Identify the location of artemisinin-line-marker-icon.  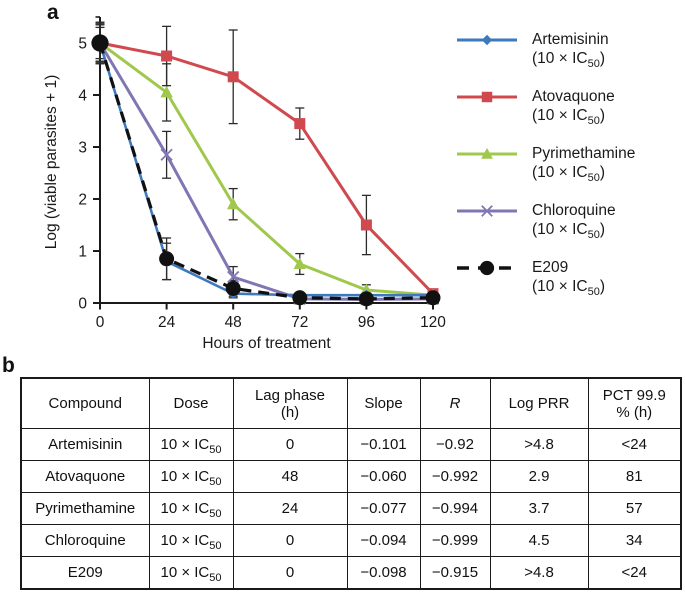
(487, 40).